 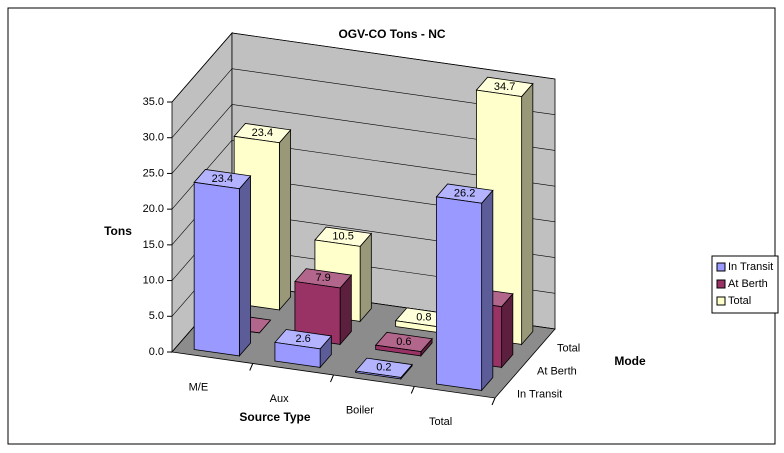 I want to click on y-axis-label: Tons, so click(x=118, y=231).